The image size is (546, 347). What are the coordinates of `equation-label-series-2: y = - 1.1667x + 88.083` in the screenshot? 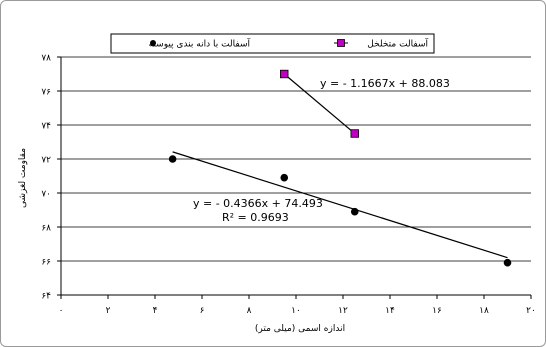 It's located at (385, 83).